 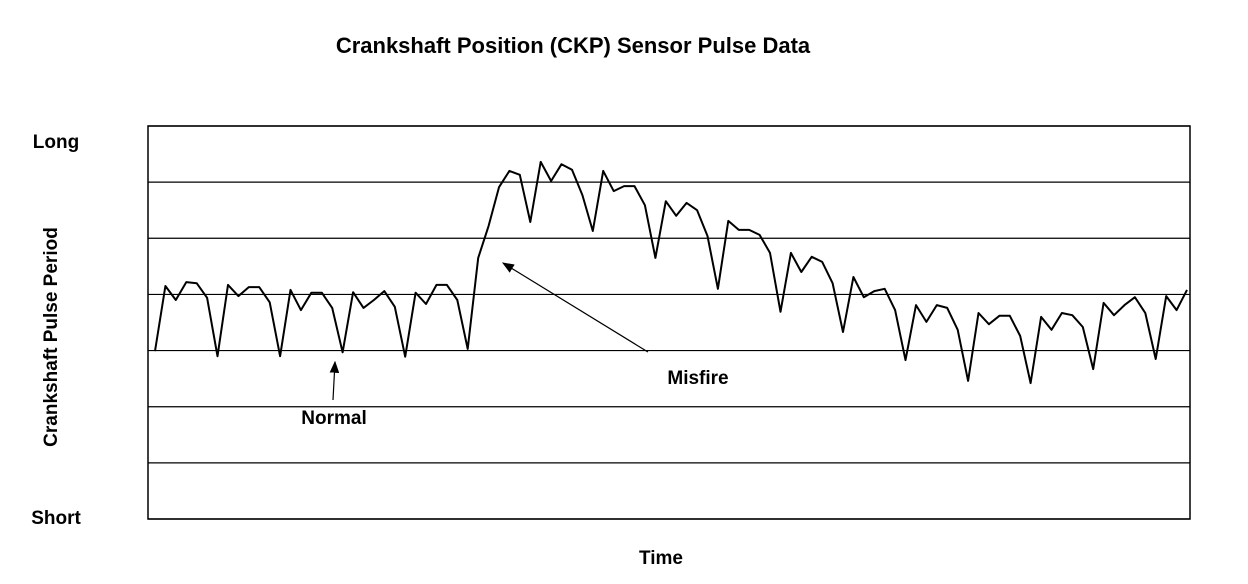 What do you see at coordinates (697, 378) in the screenshot?
I see `annotation: Misfire` at bounding box center [697, 378].